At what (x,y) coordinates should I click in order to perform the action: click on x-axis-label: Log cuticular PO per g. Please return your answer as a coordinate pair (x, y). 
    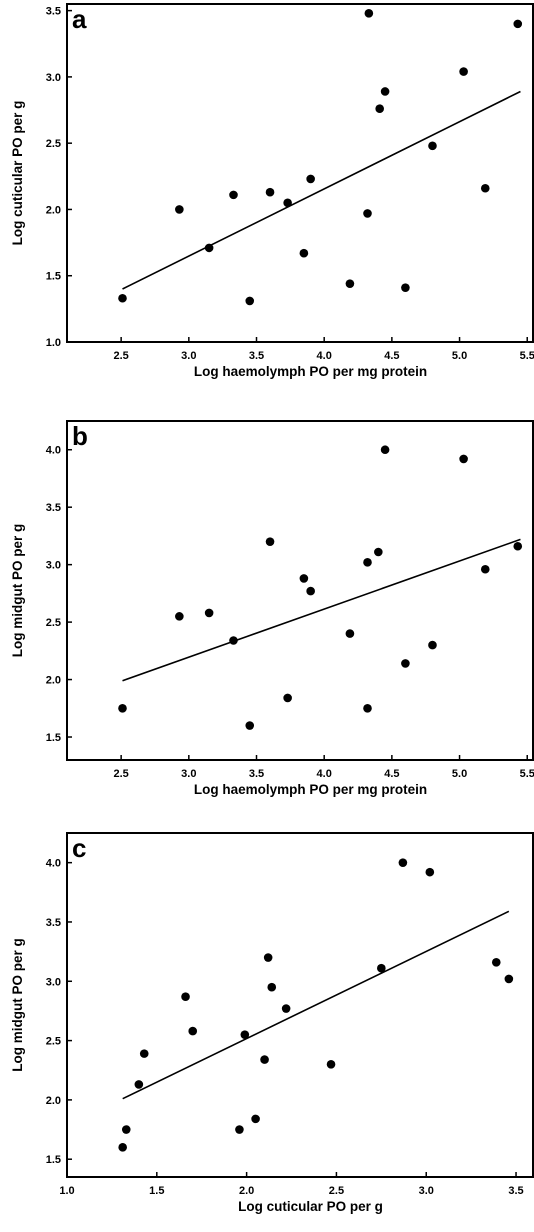
    Looking at the image, I should click on (310, 1206).